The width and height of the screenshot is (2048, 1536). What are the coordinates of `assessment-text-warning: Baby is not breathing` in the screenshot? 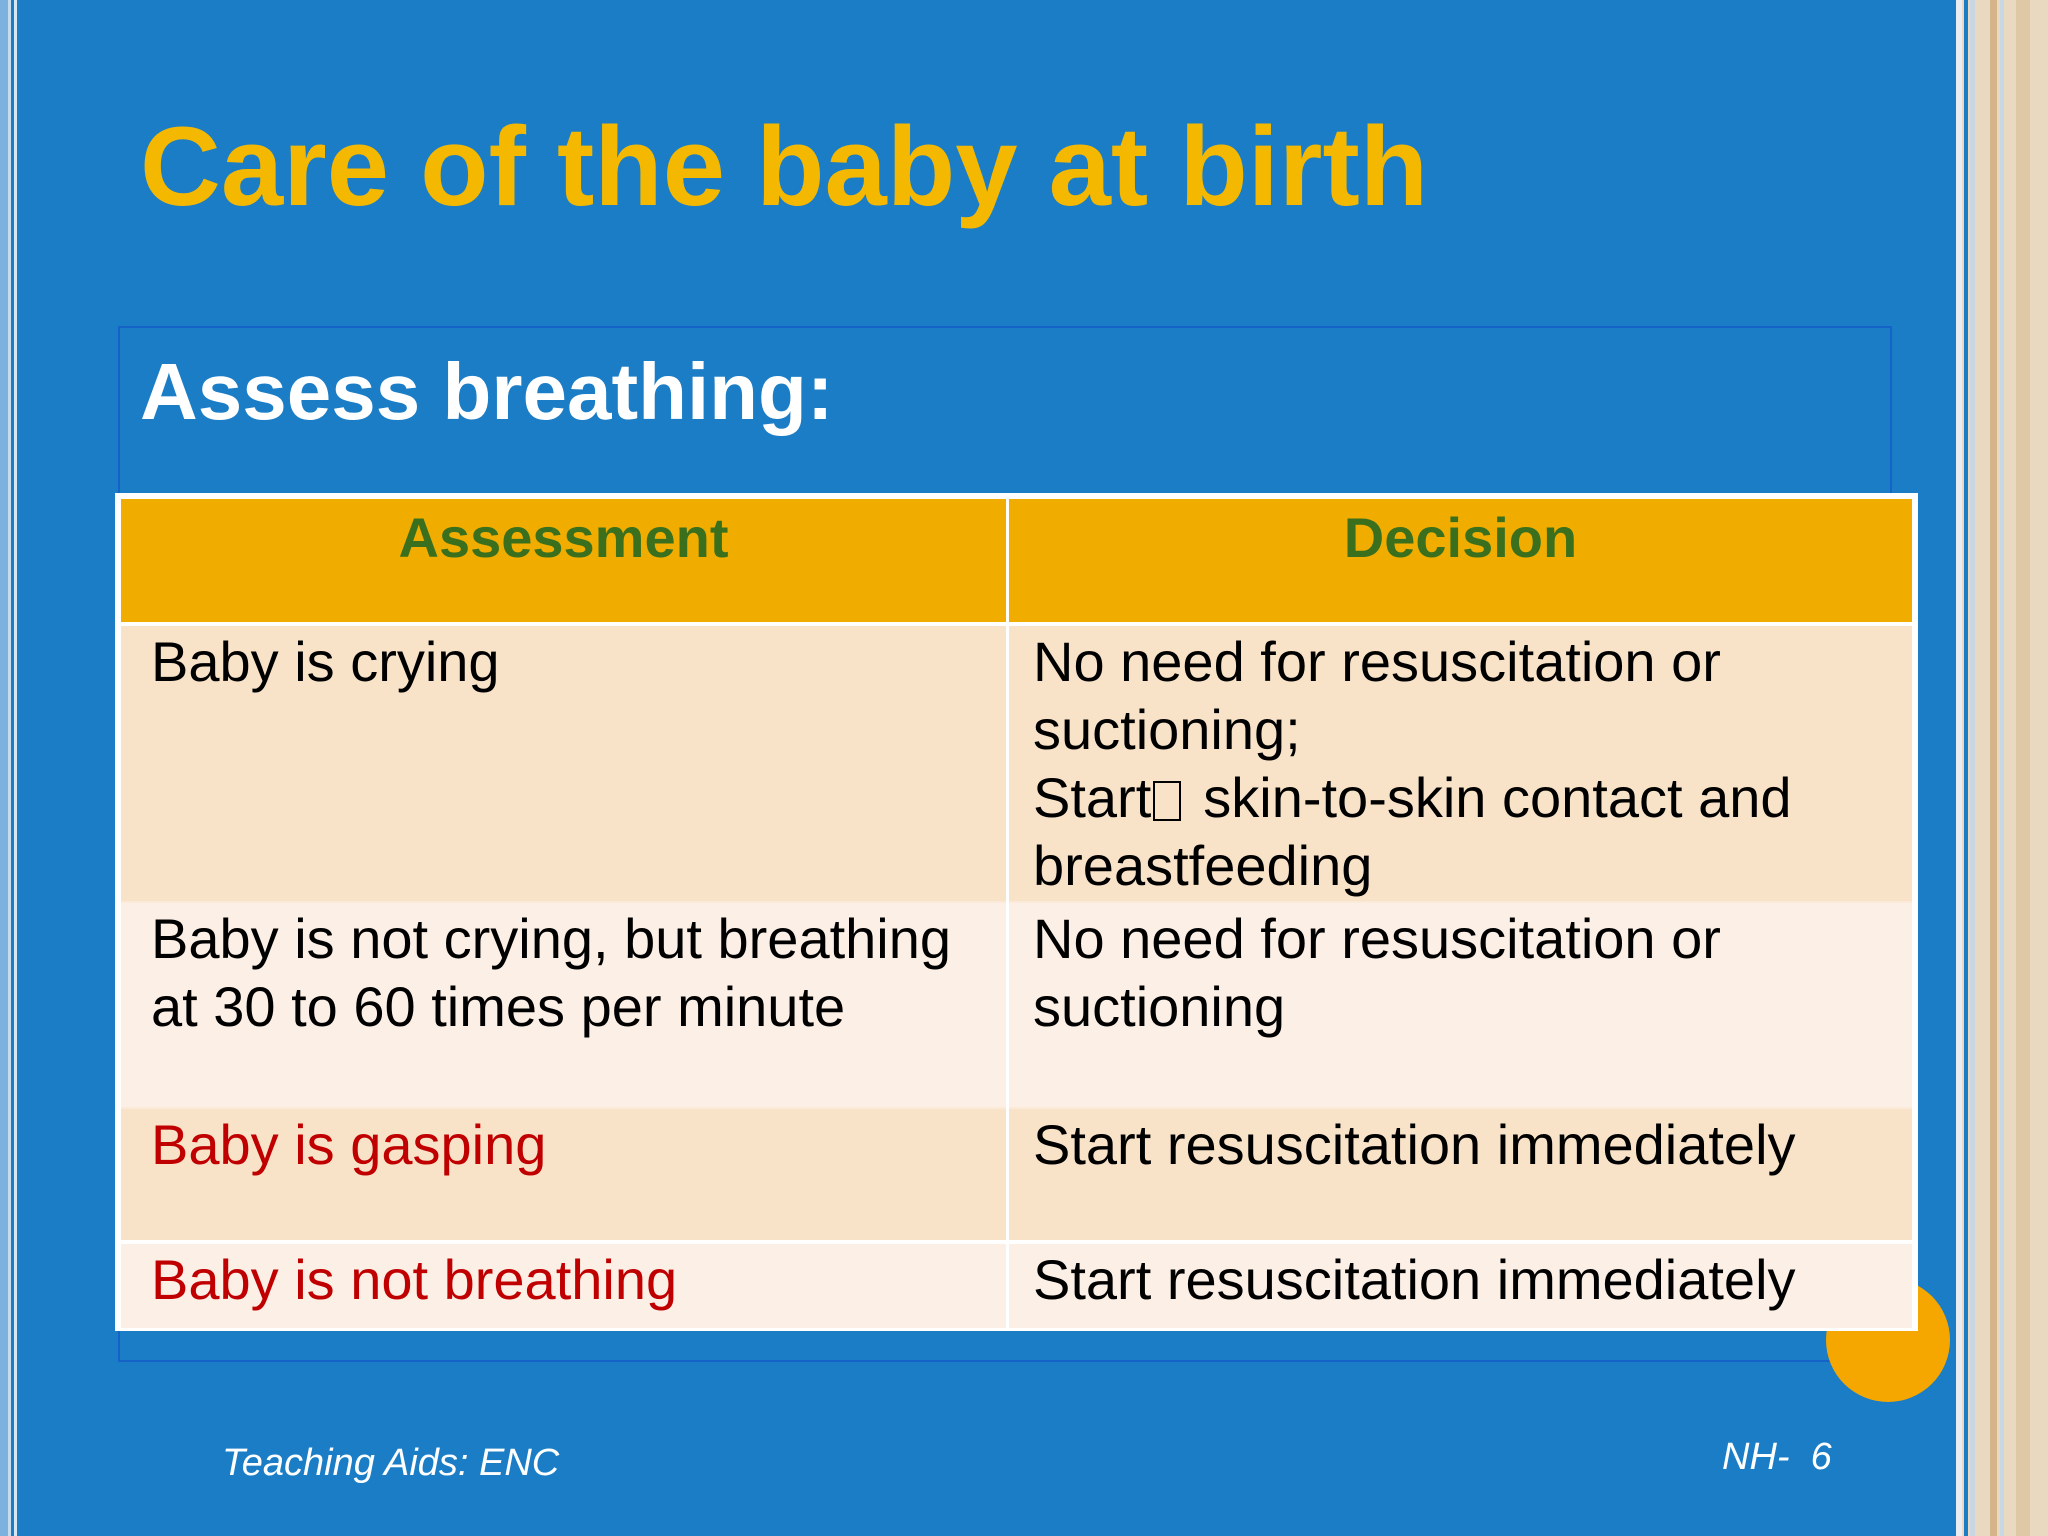 It's located at (414, 1279).